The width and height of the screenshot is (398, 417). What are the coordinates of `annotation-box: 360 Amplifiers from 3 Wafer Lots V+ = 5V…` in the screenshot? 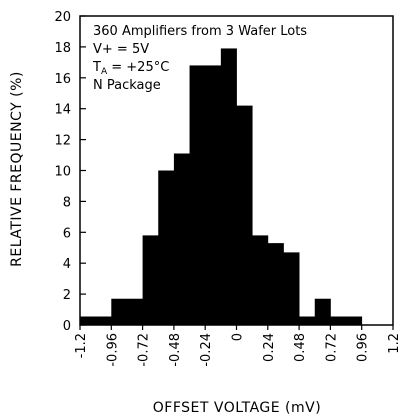 It's located at (199, 58).